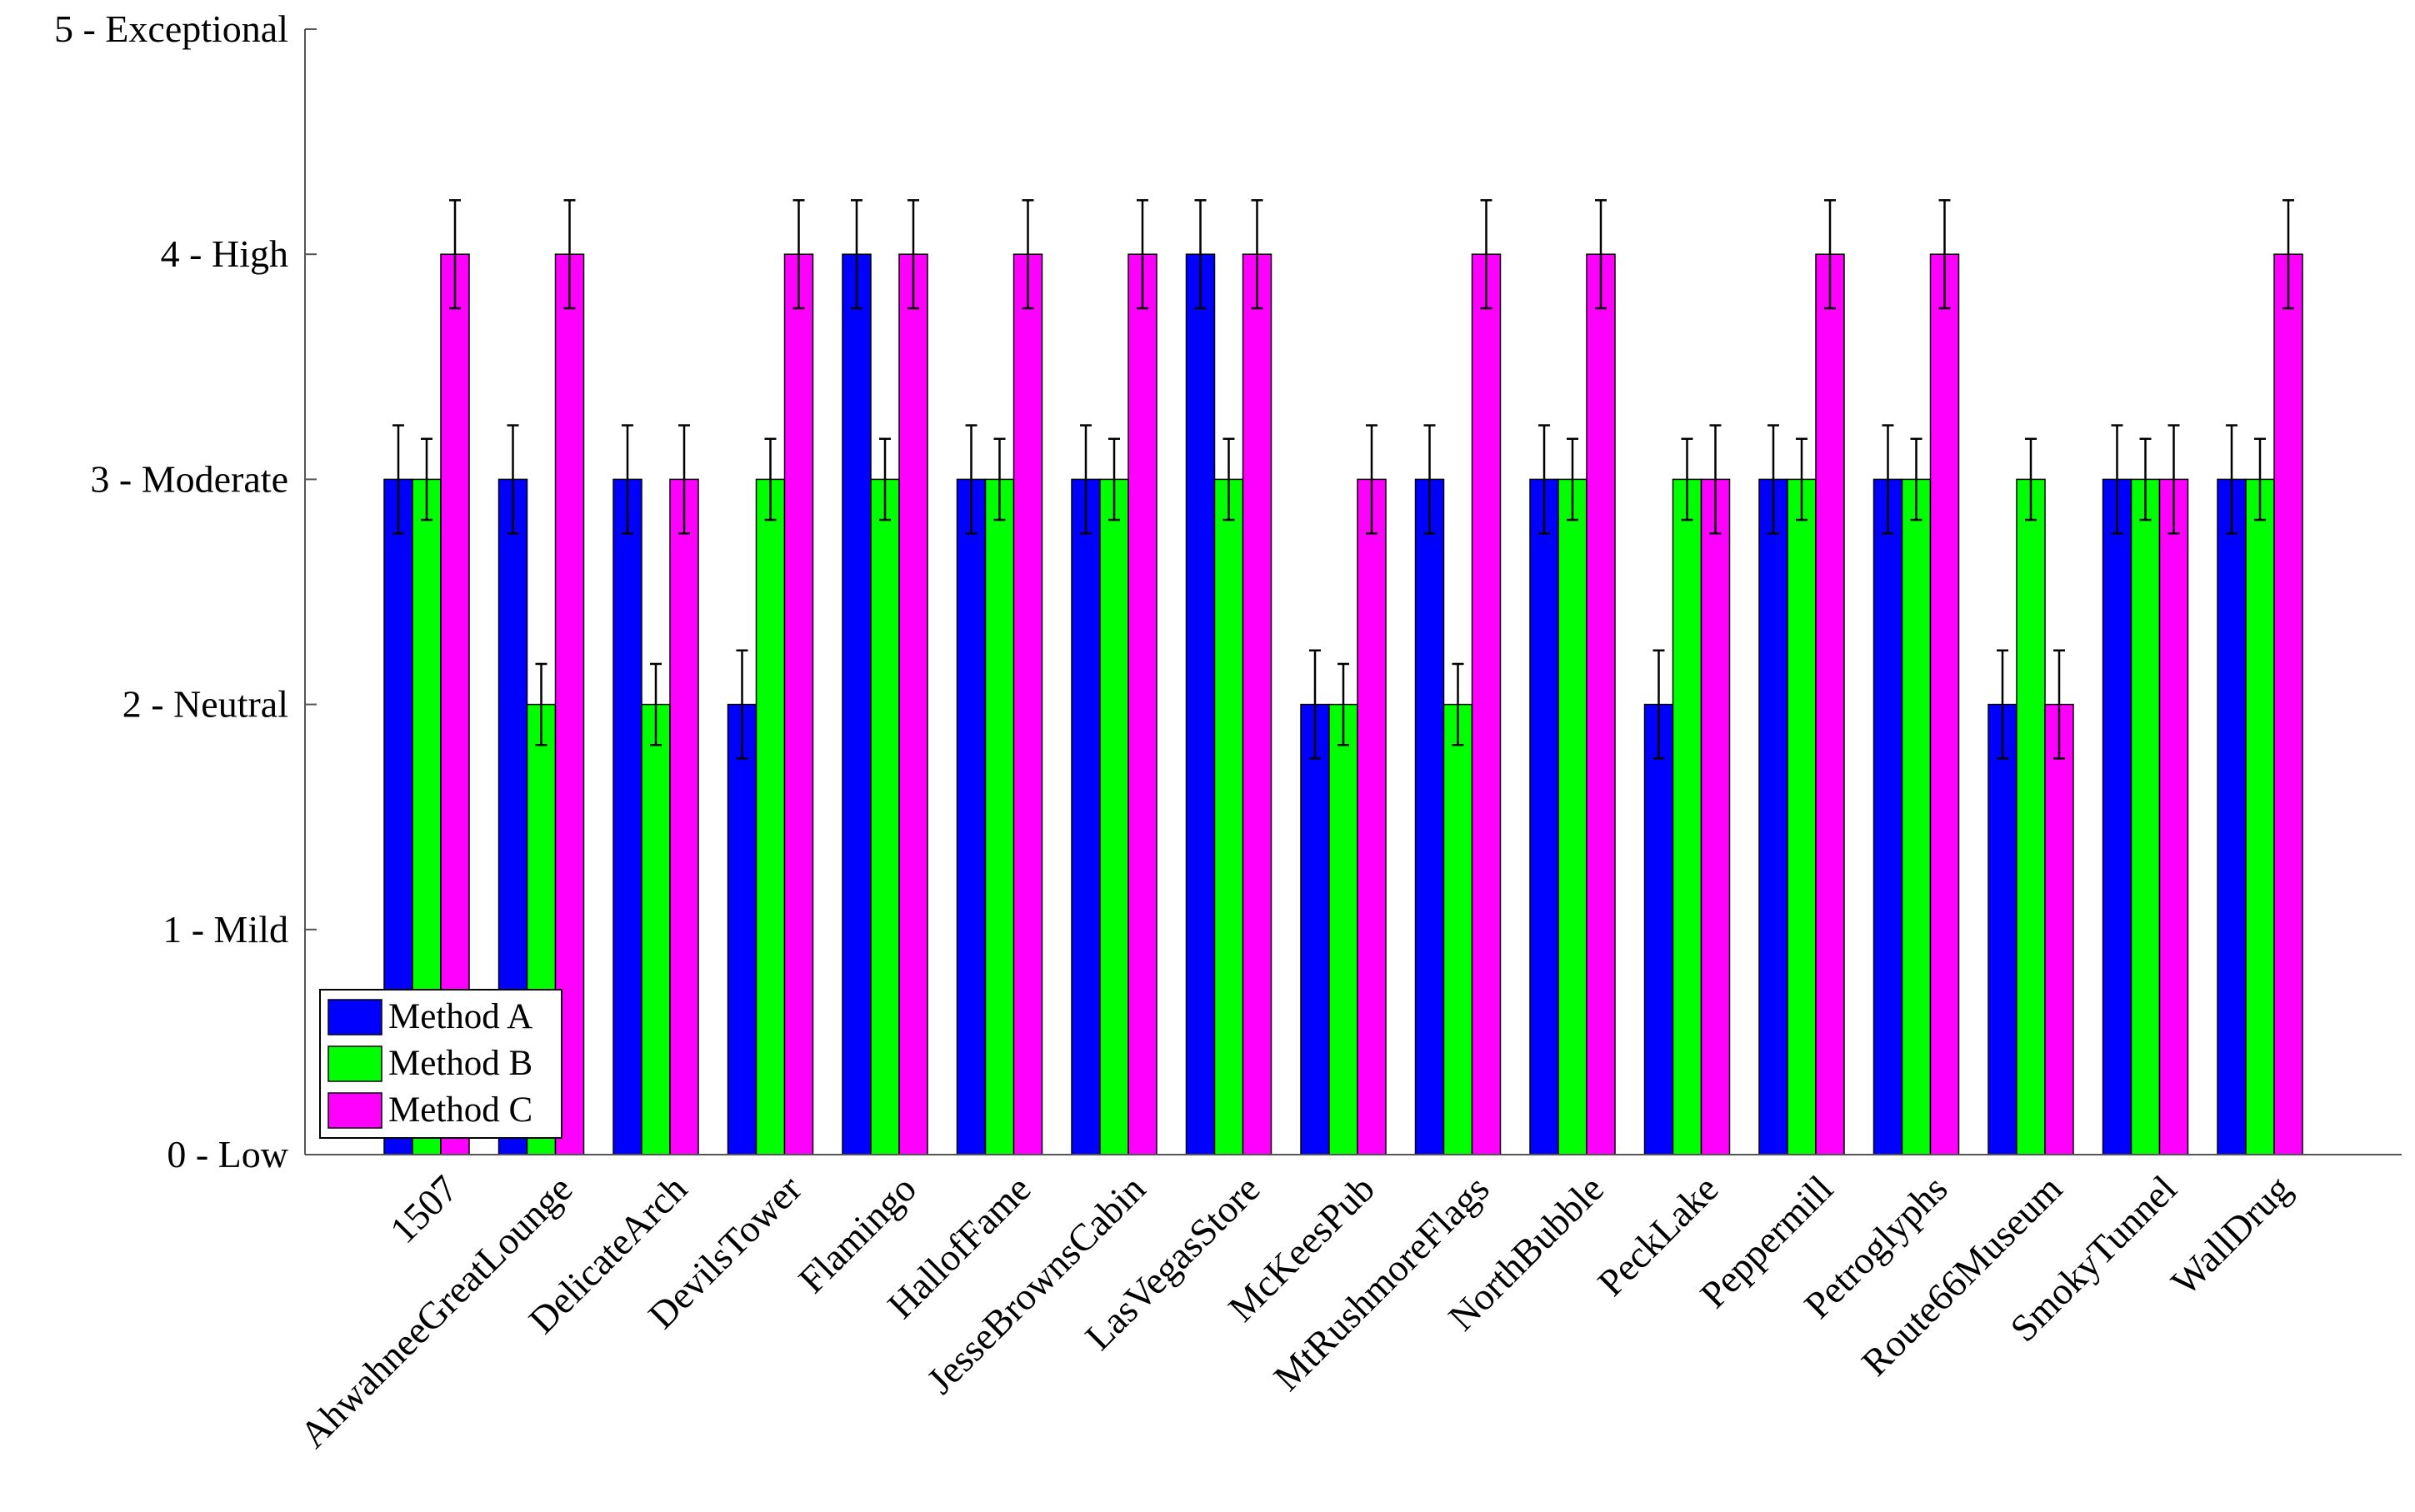  I want to click on legend: Method A Method B Method C, so click(441, 1064).